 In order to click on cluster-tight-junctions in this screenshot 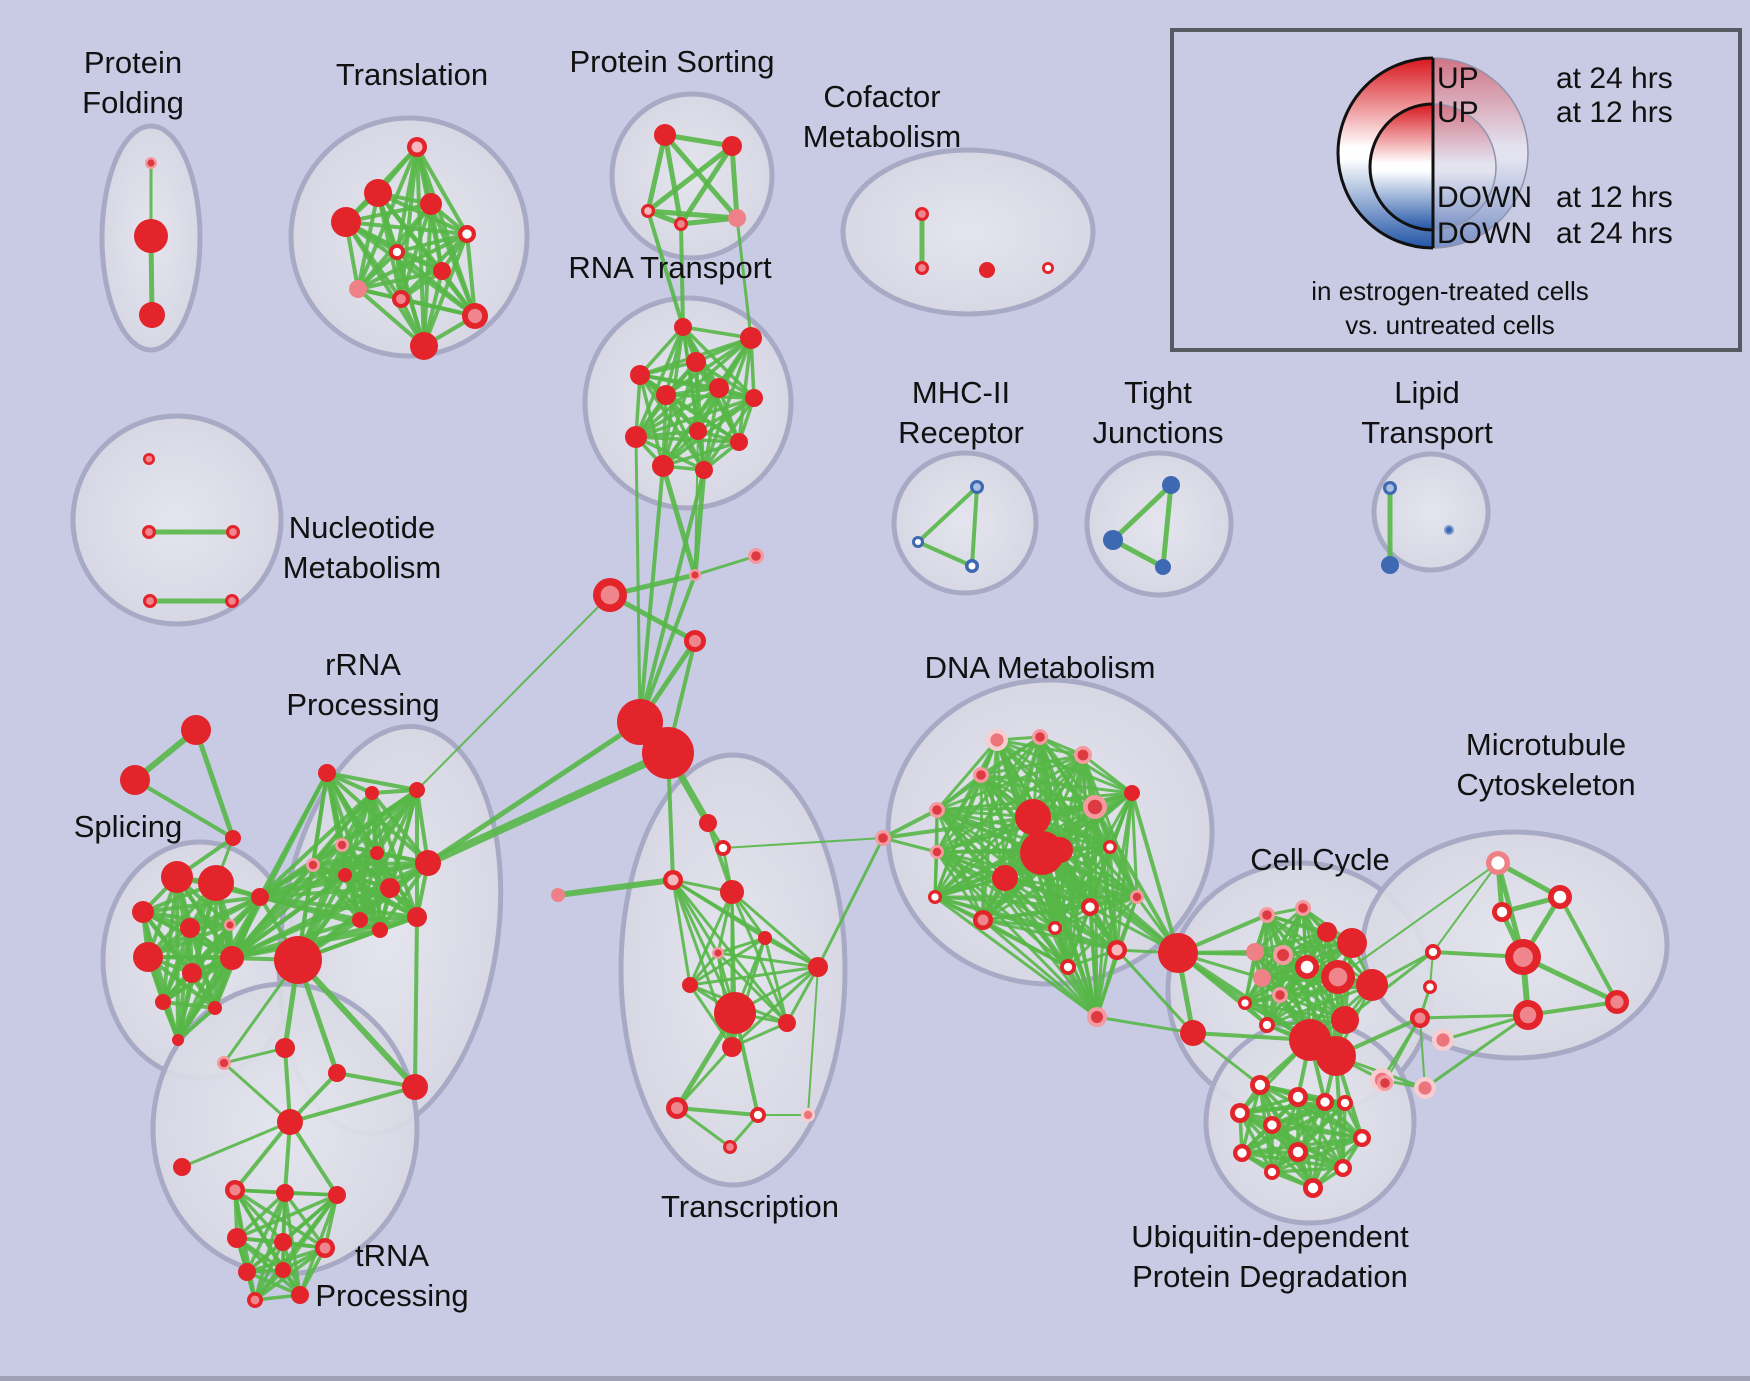, I will do `click(1159, 524)`.